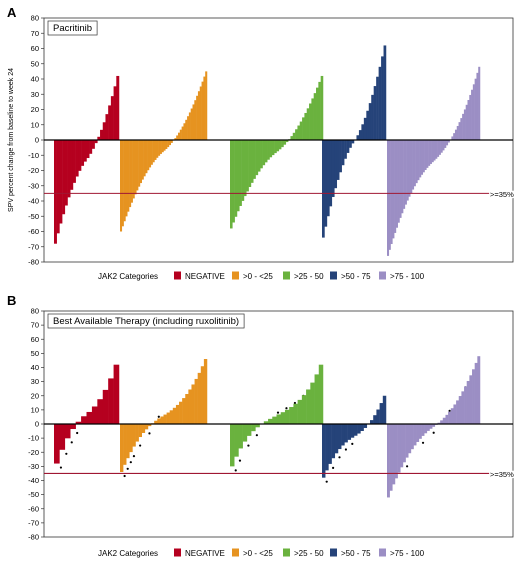 The image size is (520, 568). What do you see at coordinates (35, 33) in the screenshot?
I see `y-tick-label: 70` at bounding box center [35, 33].